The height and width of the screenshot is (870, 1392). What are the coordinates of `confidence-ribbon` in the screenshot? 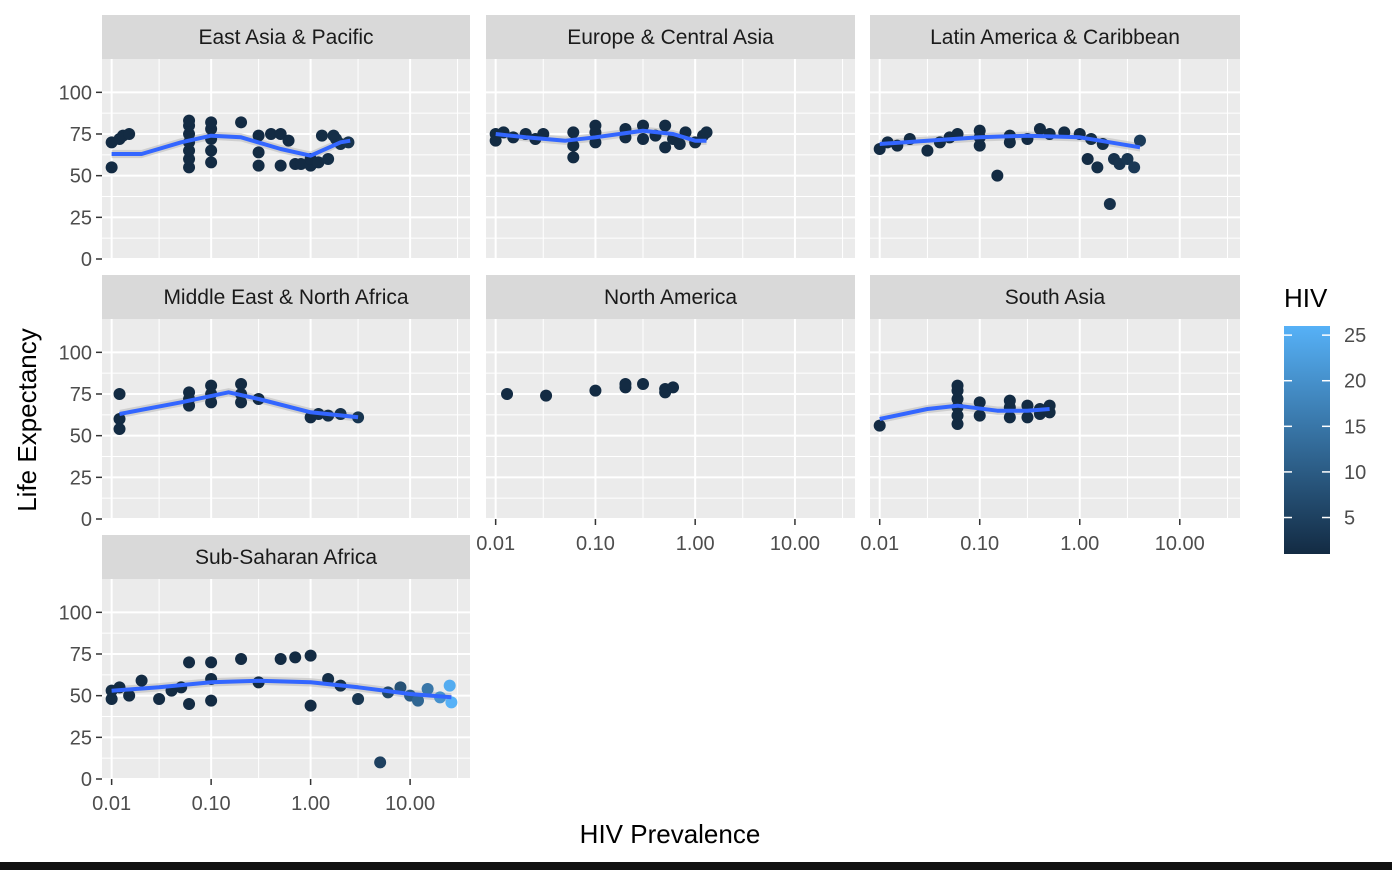 It's located at (239, 405).